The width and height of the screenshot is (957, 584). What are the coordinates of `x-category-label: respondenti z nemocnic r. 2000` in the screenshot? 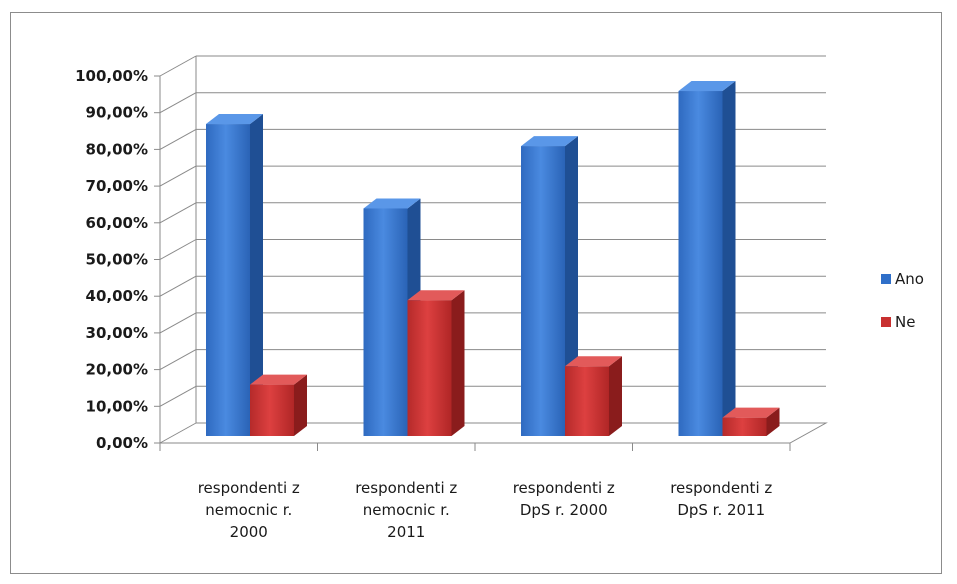 It's located at (249, 510).